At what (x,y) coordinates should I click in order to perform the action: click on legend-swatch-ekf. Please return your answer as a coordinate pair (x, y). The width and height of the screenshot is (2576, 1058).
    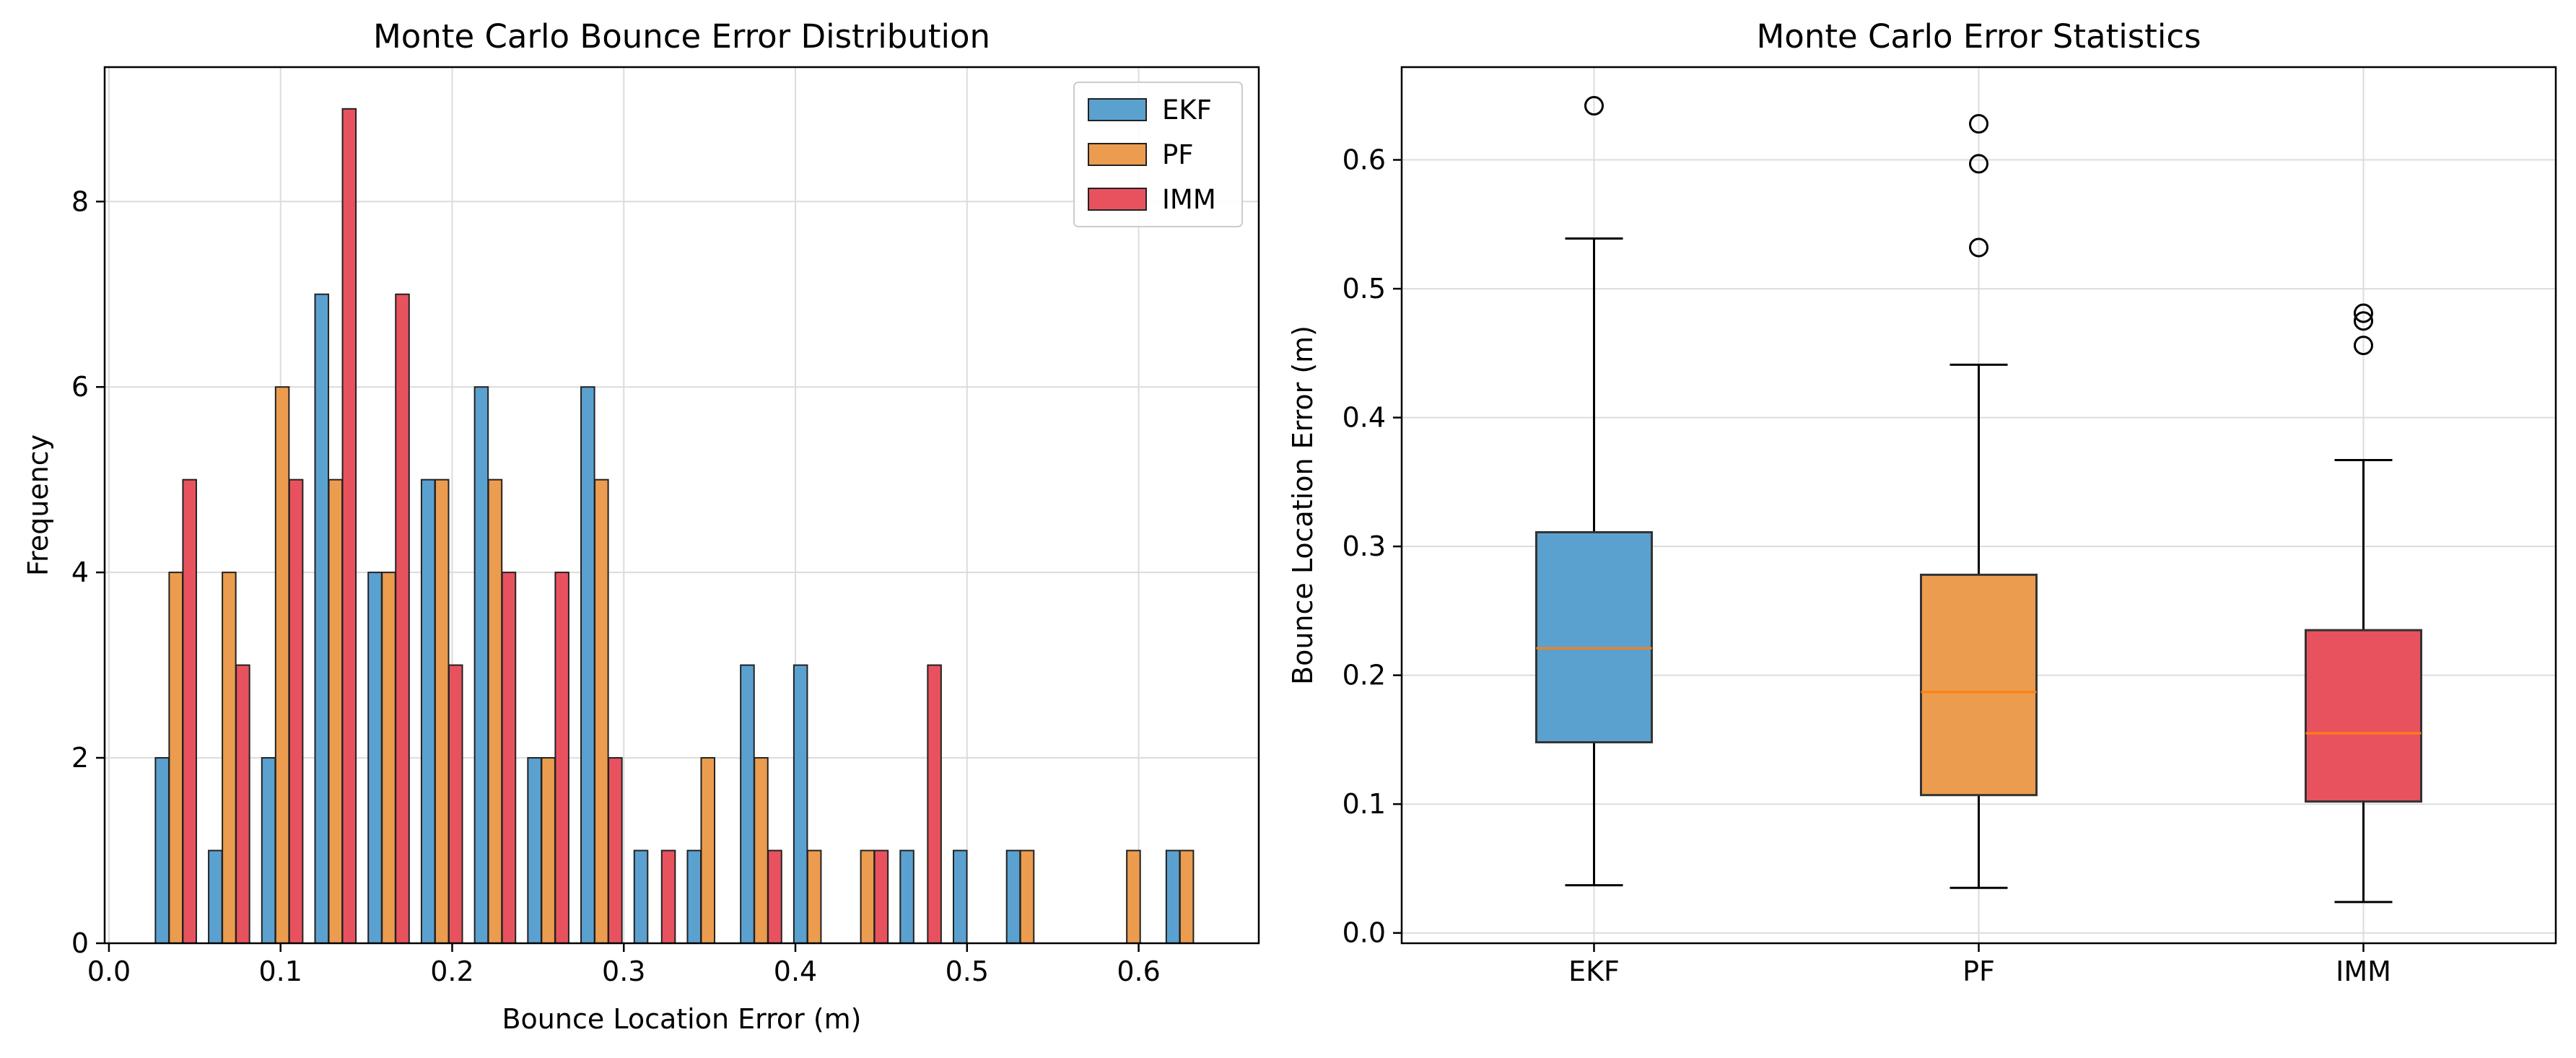
    Looking at the image, I should click on (1117, 109).